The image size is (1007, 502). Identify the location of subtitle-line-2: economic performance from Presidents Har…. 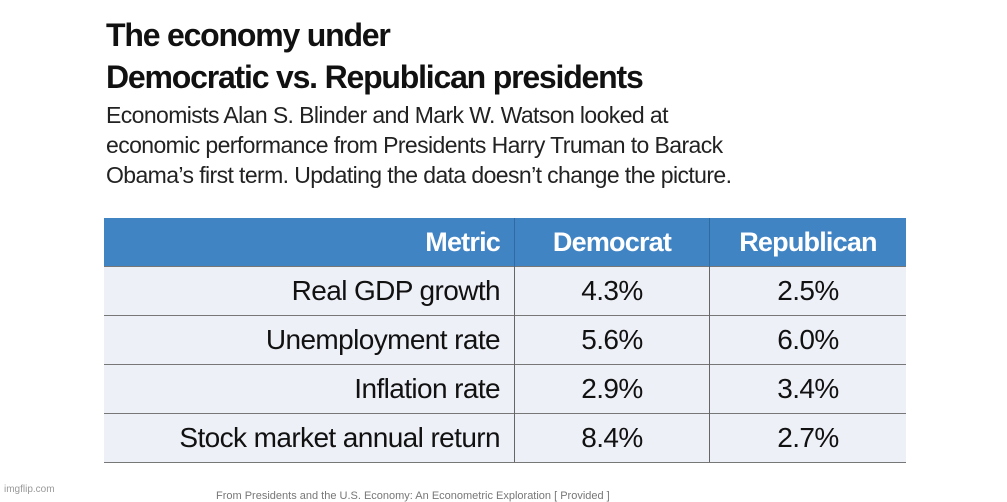
(414, 145).